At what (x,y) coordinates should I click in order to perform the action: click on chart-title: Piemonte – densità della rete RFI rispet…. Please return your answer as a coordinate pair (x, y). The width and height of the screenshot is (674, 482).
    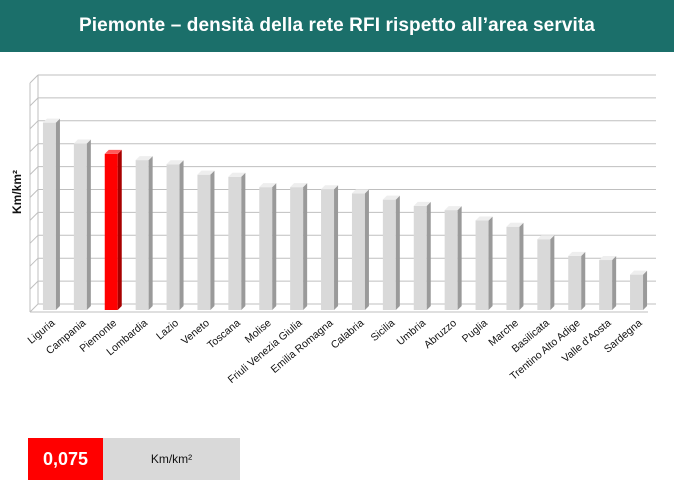
    Looking at the image, I should click on (337, 25).